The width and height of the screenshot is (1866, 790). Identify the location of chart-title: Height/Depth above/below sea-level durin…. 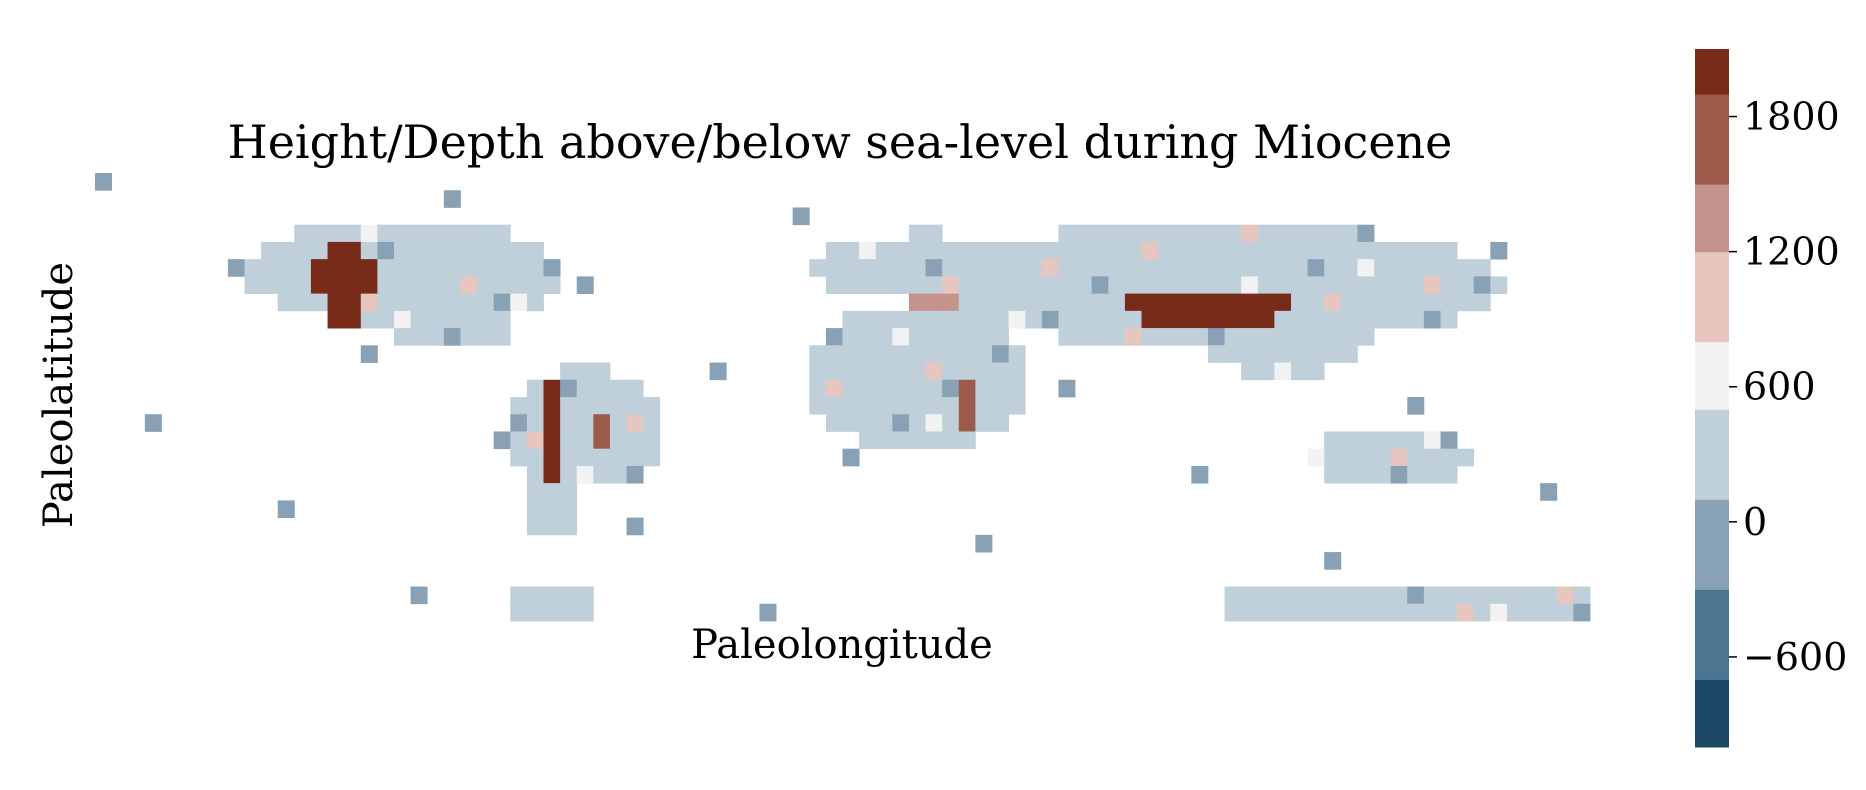
(840, 142).